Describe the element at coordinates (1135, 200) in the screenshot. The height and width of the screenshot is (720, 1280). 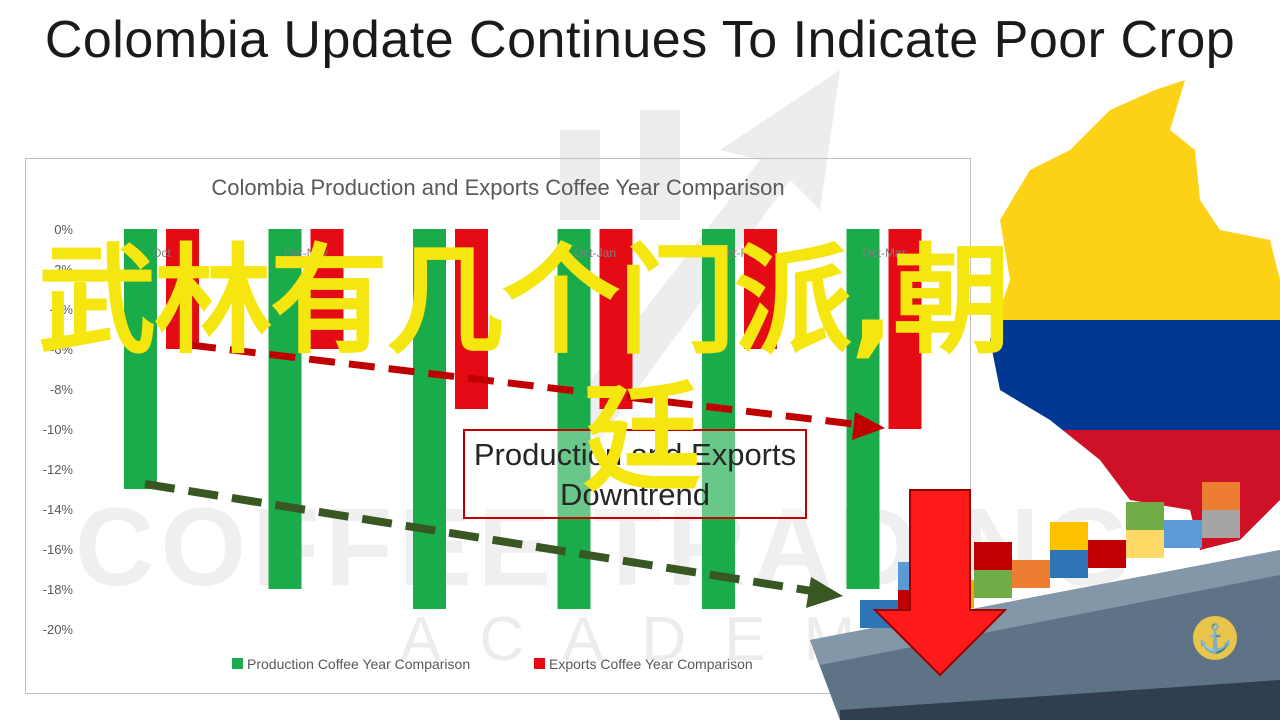
I see `flag-yellow-band` at that location.